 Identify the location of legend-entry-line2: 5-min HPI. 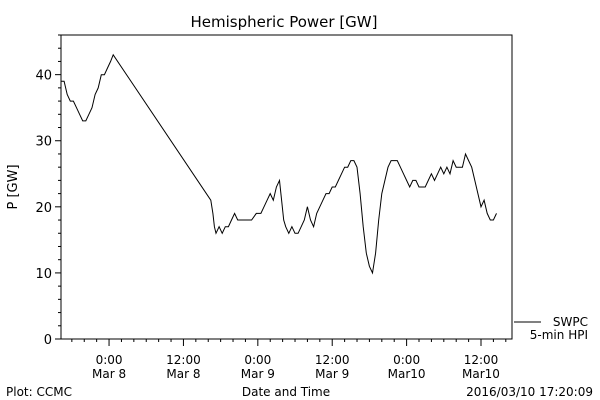
(559, 335).